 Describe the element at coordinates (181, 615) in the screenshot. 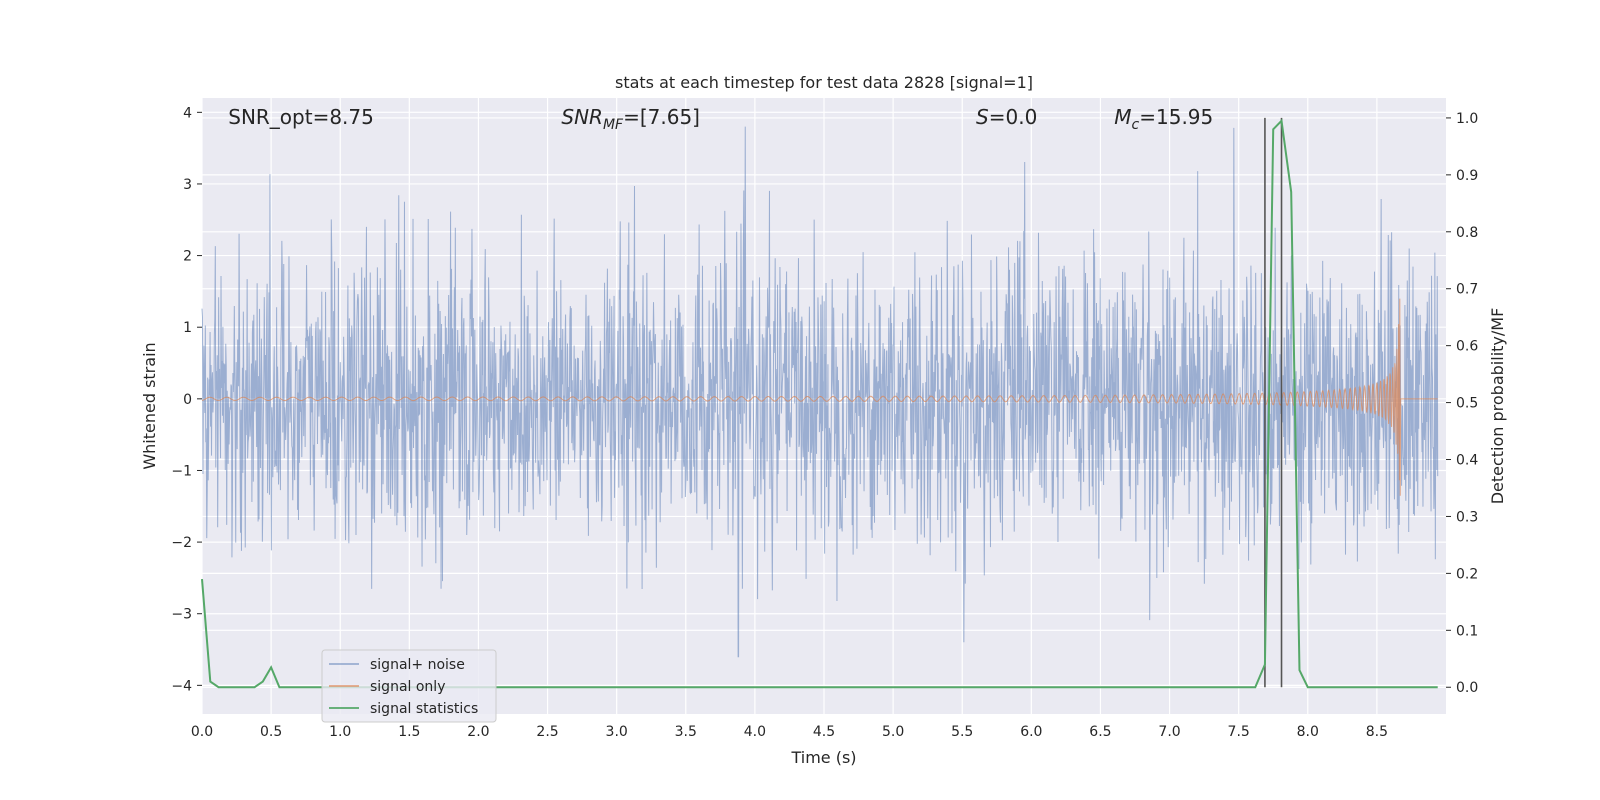

I see `y-tick-label: −3` at that location.